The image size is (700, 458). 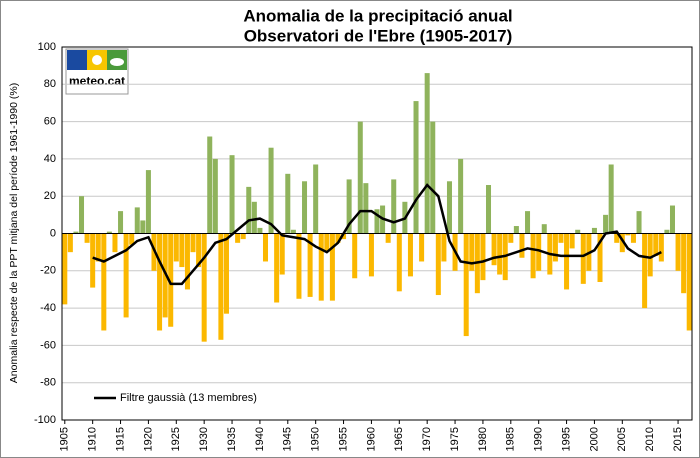 I want to click on y-tick-label: -40, so click(x=48, y=308).